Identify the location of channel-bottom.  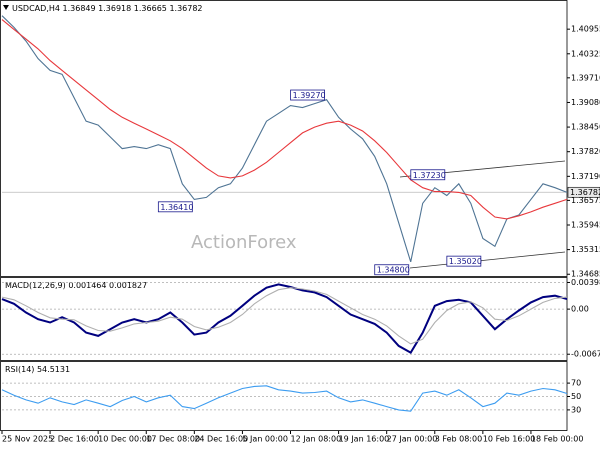
(487, 260).